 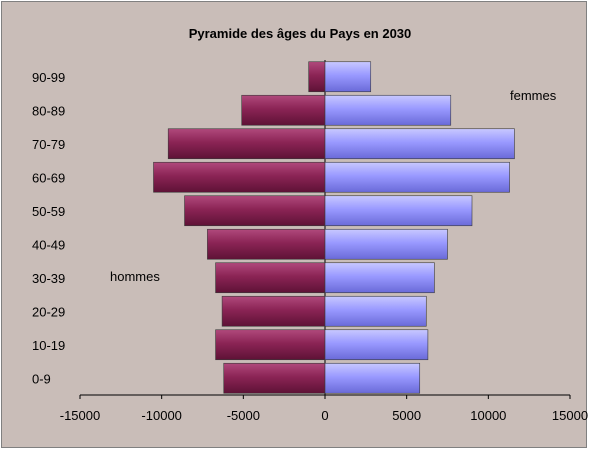 I want to click on y-tick-label-10-19: 10-19, so click(x=48, y=345).